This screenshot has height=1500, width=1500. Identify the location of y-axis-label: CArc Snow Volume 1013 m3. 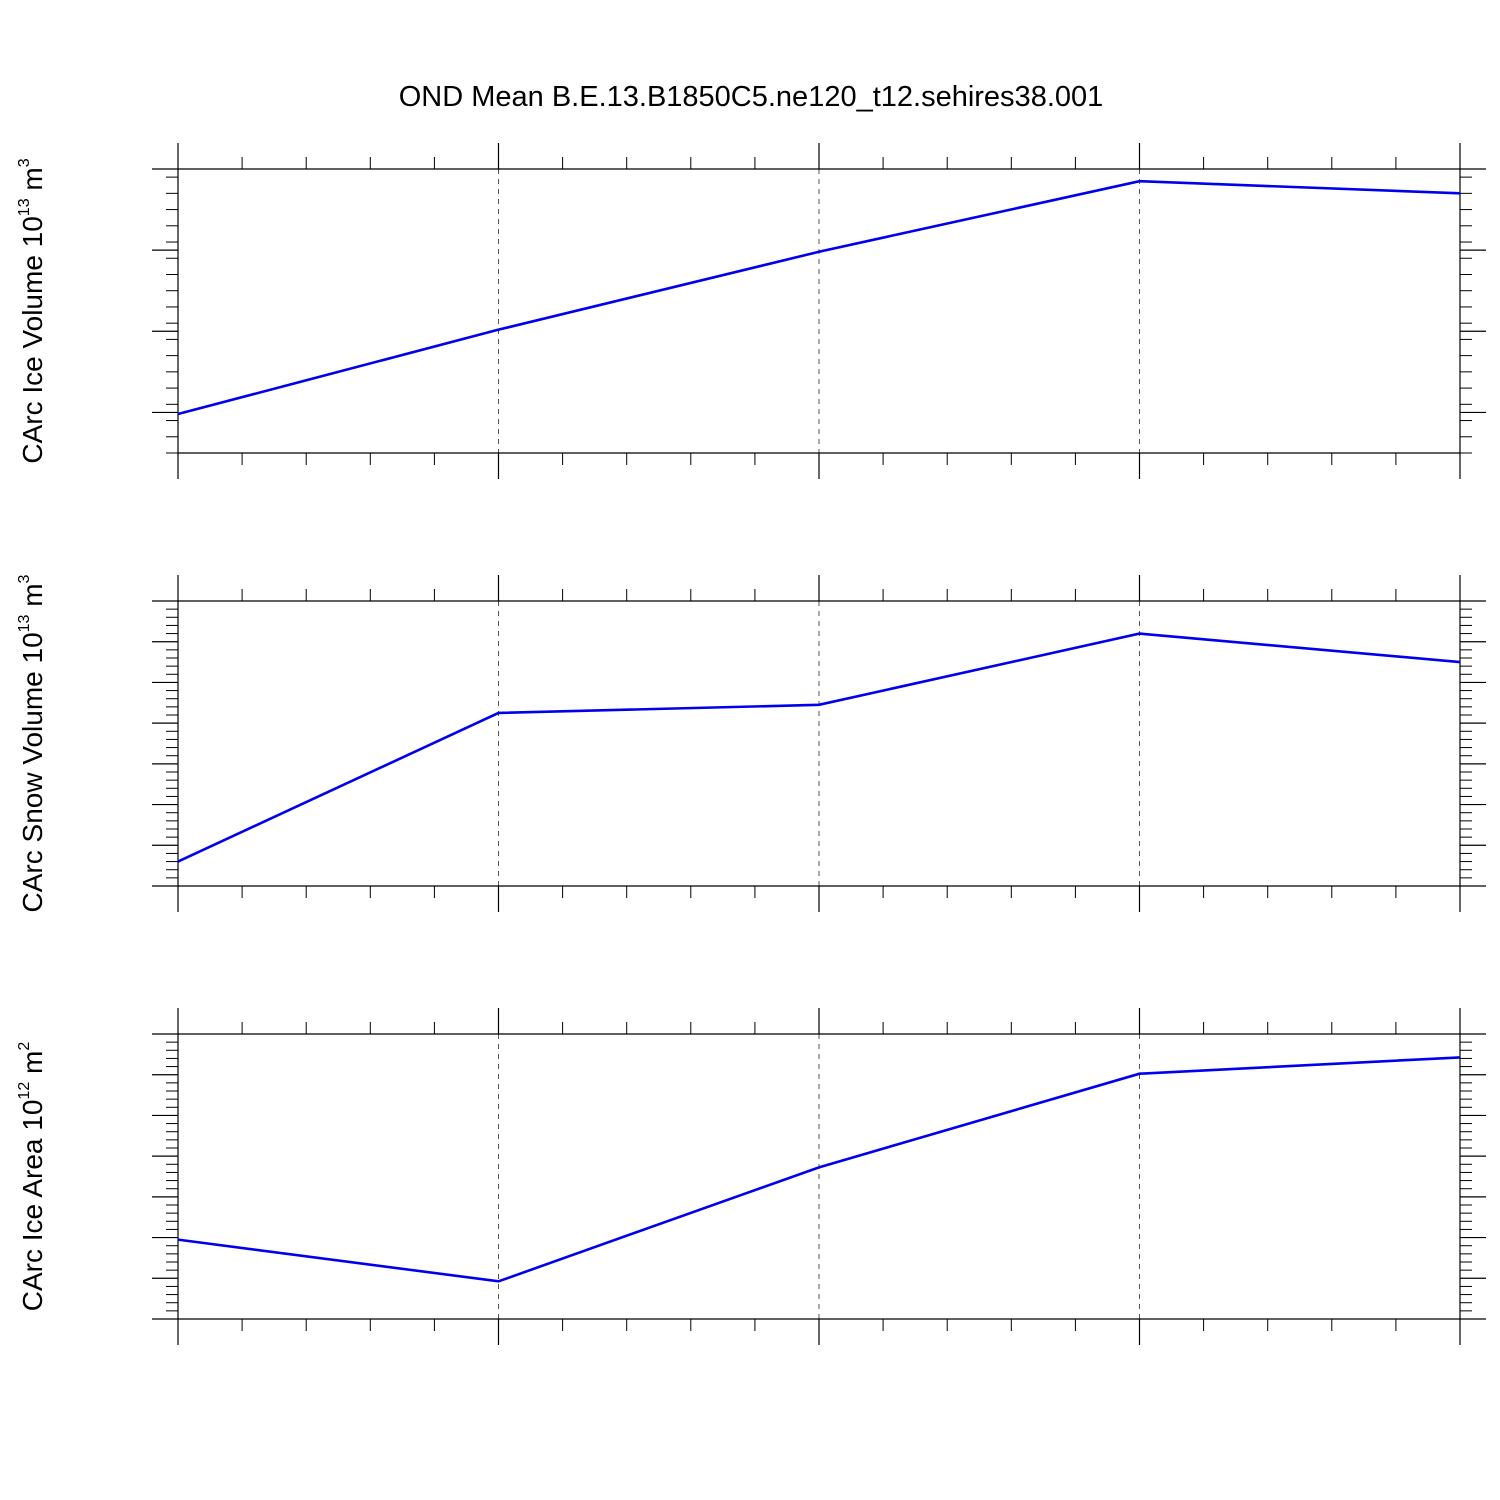
(32, 743).